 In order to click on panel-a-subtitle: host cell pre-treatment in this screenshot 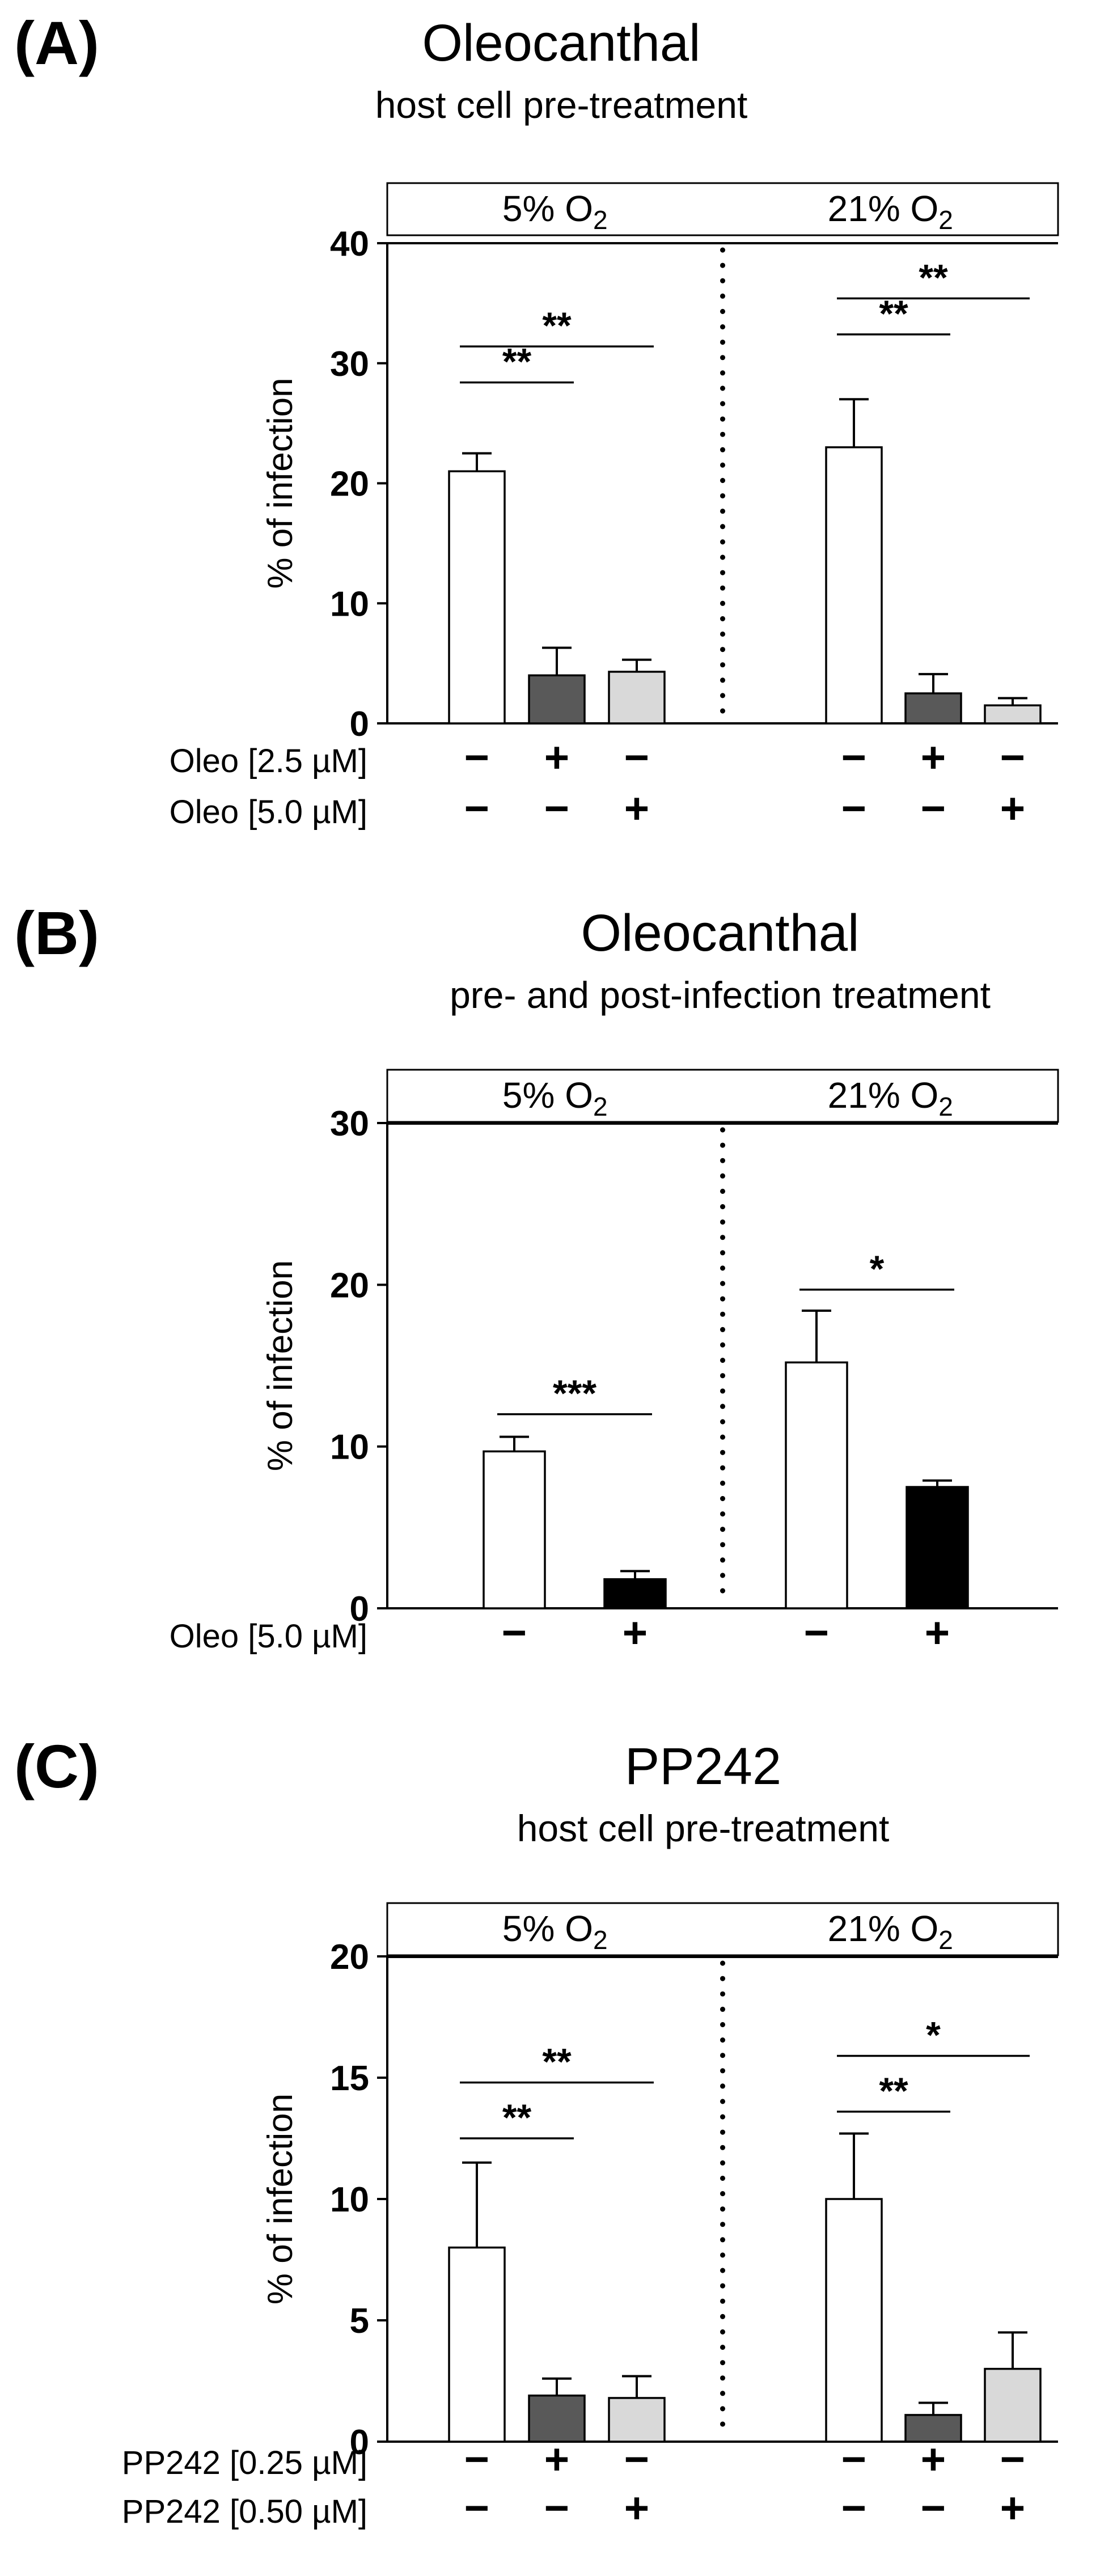, I will do `click(562, 105)`.